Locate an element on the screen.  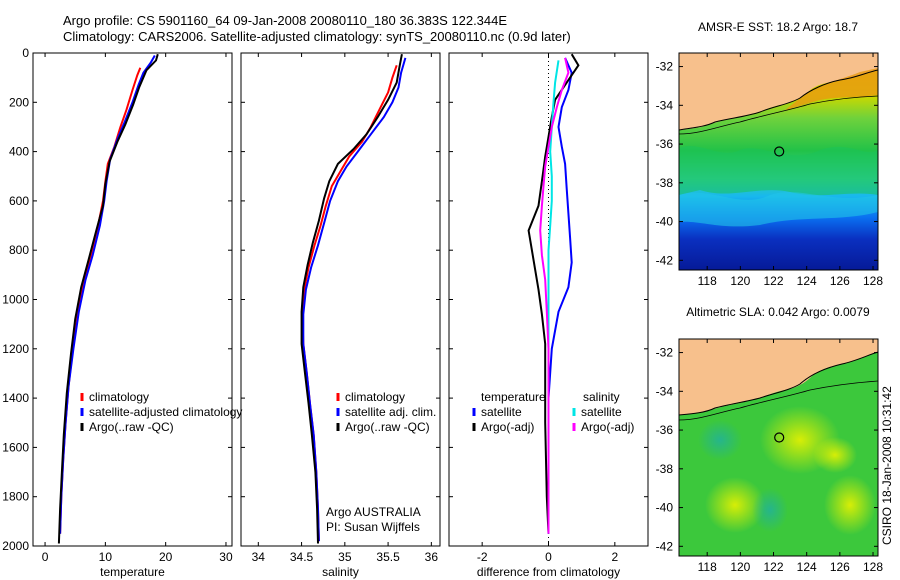
y-tick-label: 2000 is located at coordinates (15, 546).